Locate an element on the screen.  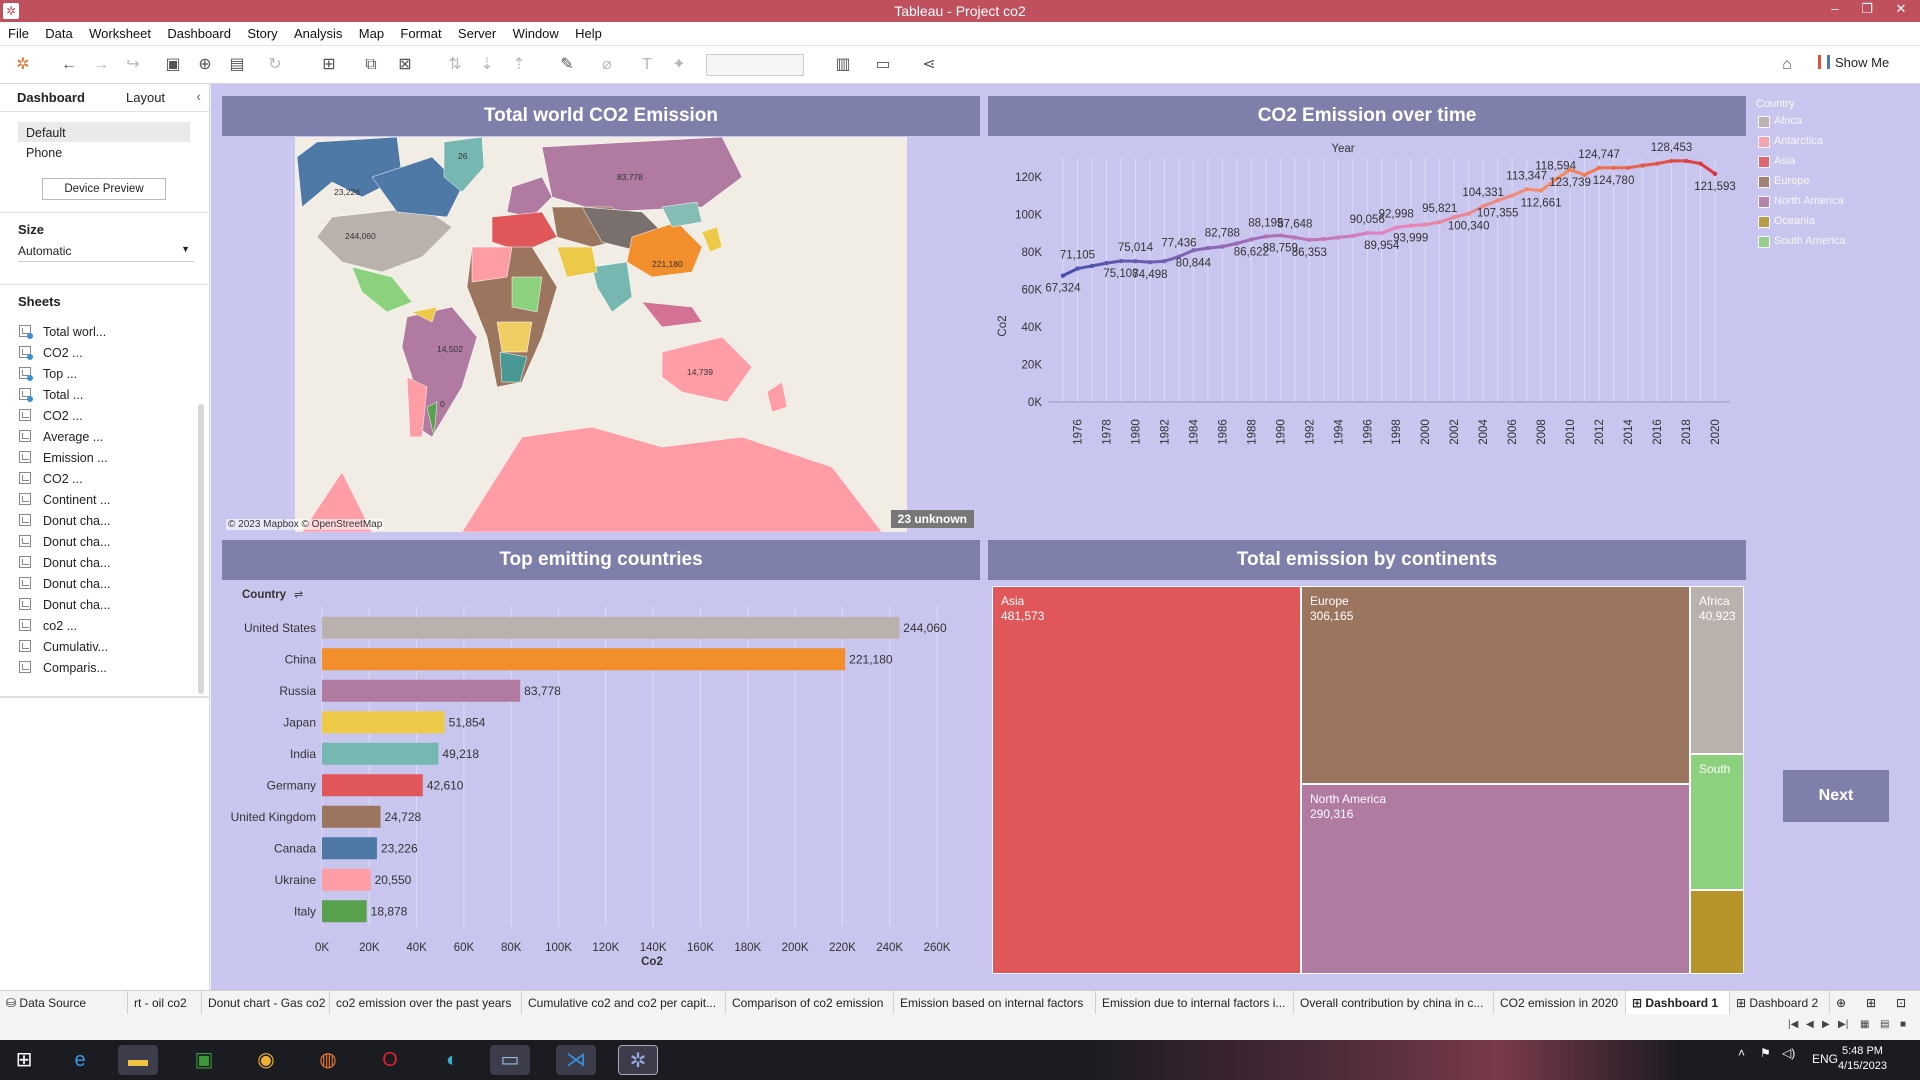
chrome-icon: ◉ is located at coordinates (266, 1060).